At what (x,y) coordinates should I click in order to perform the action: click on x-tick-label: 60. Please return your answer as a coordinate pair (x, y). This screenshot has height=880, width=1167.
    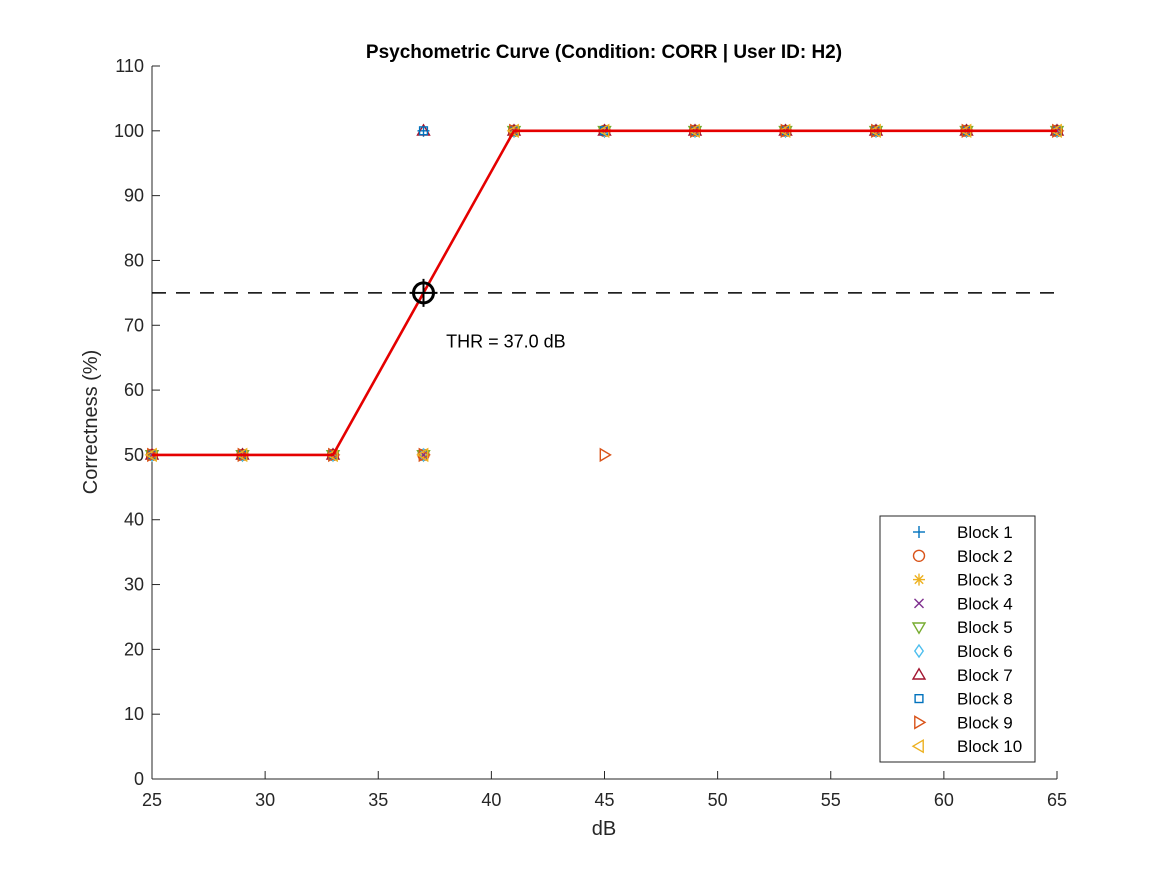
    Looking at the image, I should click on (944, 800).